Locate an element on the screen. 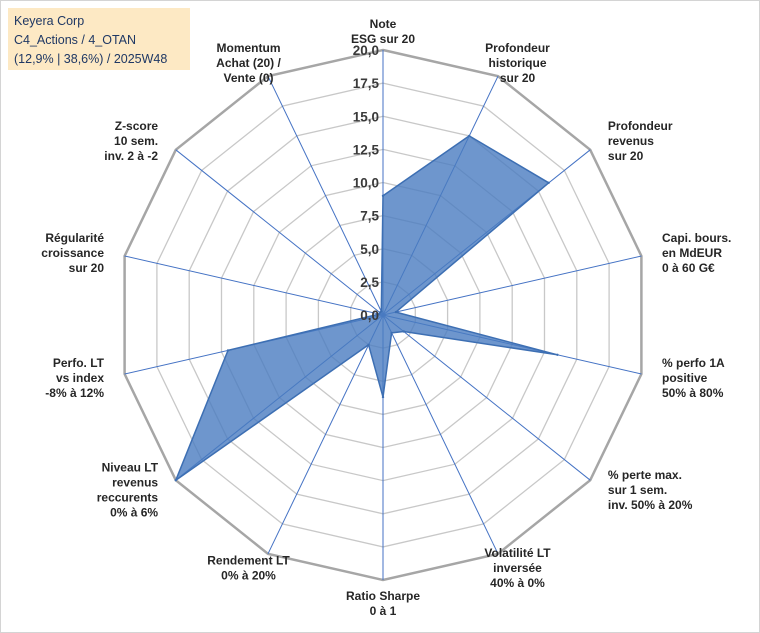 Image resolution: width=760 pixels, height=633 pixels. axis-label-line: vs index is located at coordinates (80, 378).